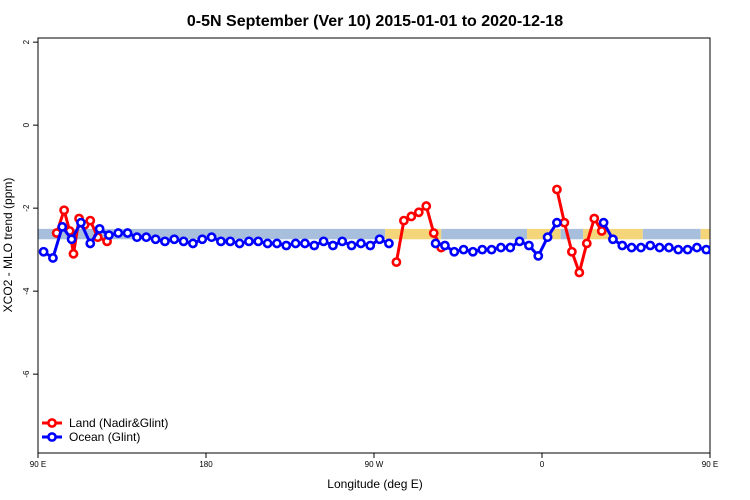 This screenshot has width=750, height=500. What do you see at coordinates (26, 41) in the screenshot?
I see `y-tick-label-0: 2` at bounding box center [26, 41].